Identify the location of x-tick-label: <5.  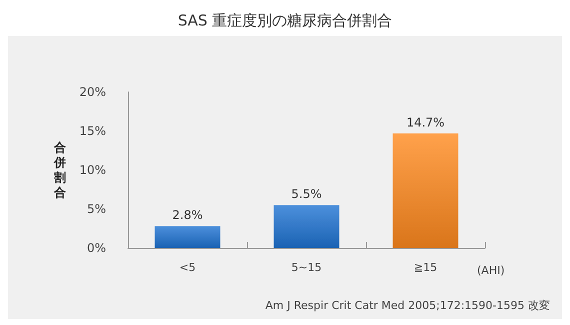
(187, 267).